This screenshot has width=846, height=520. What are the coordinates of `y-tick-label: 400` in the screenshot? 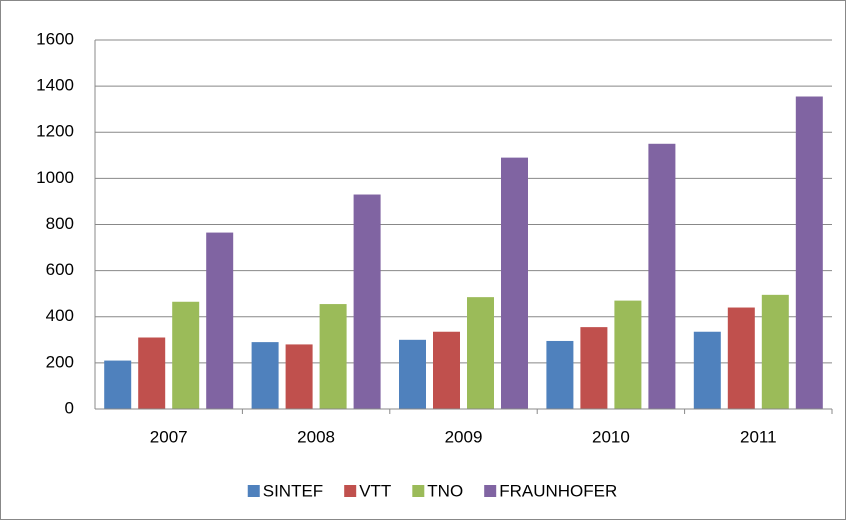 It's located at (60, 315).